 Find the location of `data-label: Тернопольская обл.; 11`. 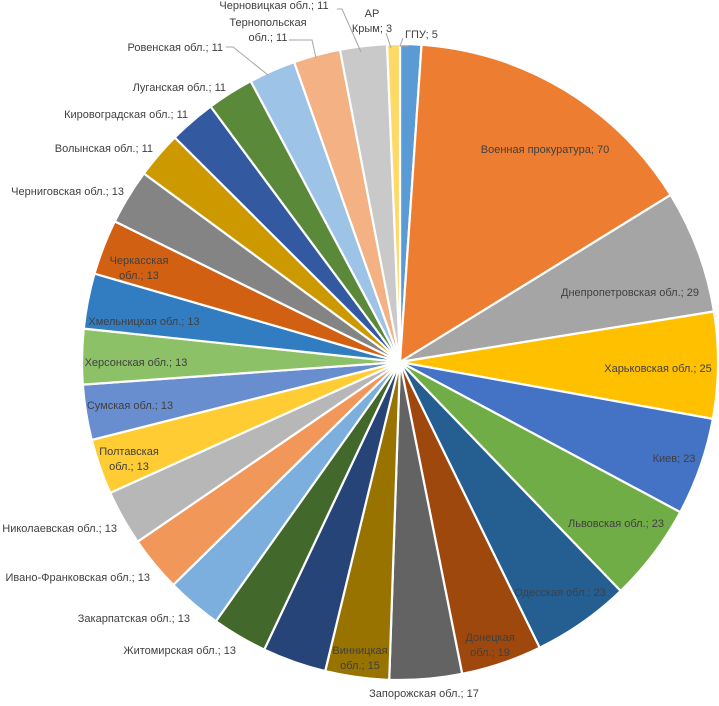

data-label: Тернопольская обл.; 11 is located at coordinates (267, 30).